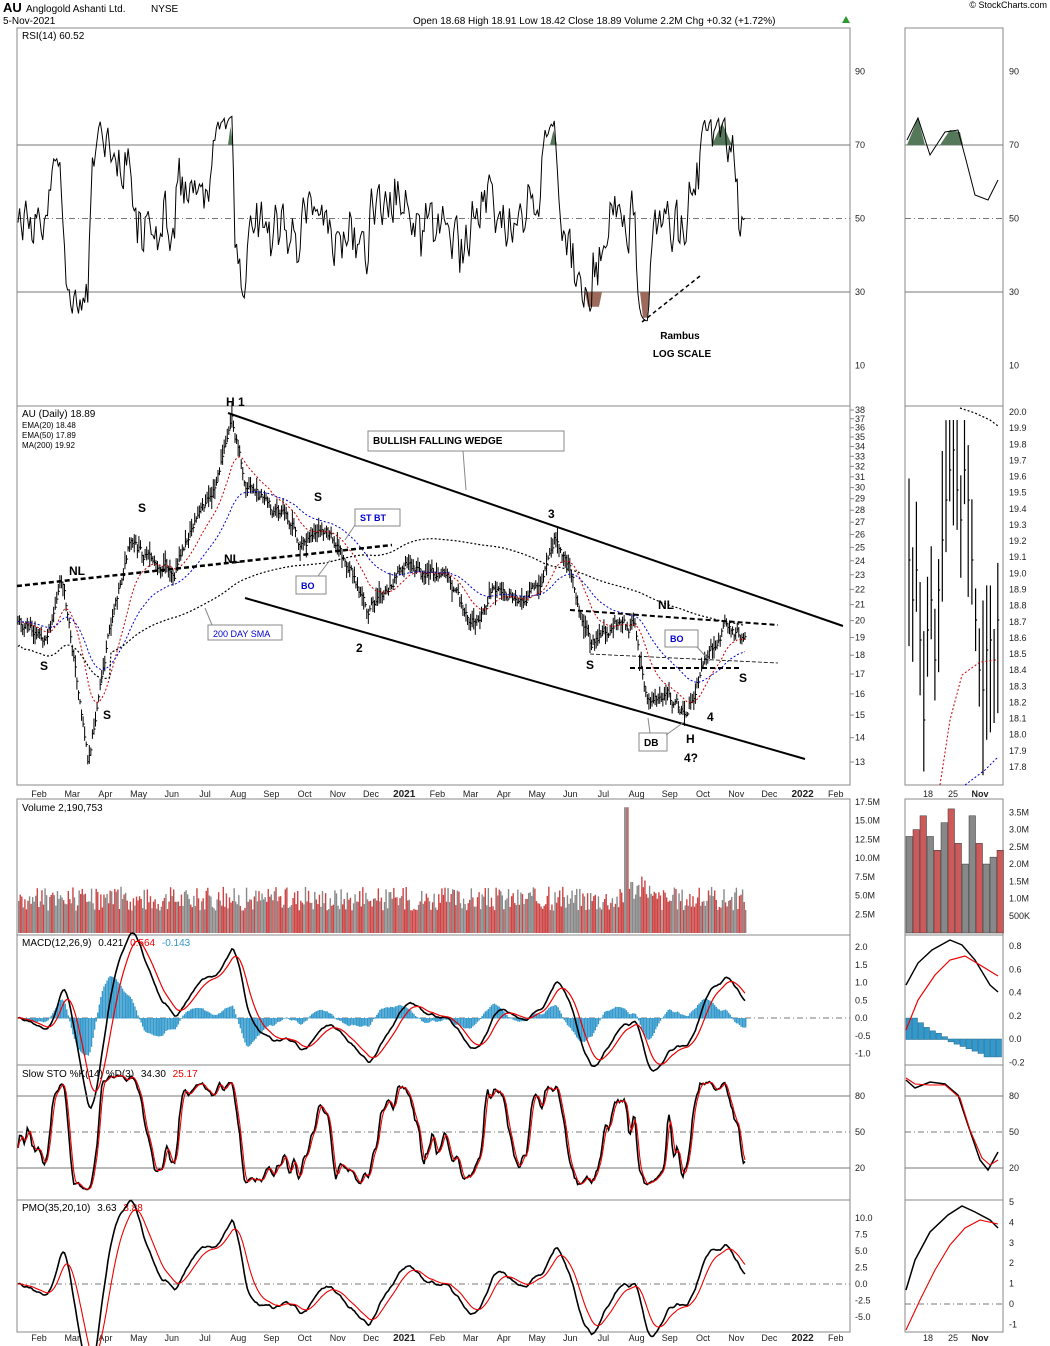 This screenshot has width=1050, height=1346. I want to click on side-ma200-line, so click(979, 417).